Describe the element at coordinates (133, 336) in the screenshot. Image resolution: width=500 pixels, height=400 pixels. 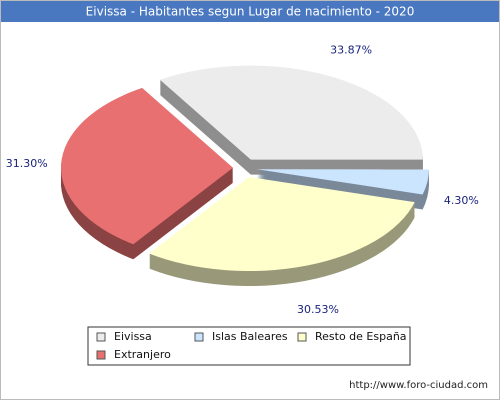
I see `legend-label: Eivissa` at that location.